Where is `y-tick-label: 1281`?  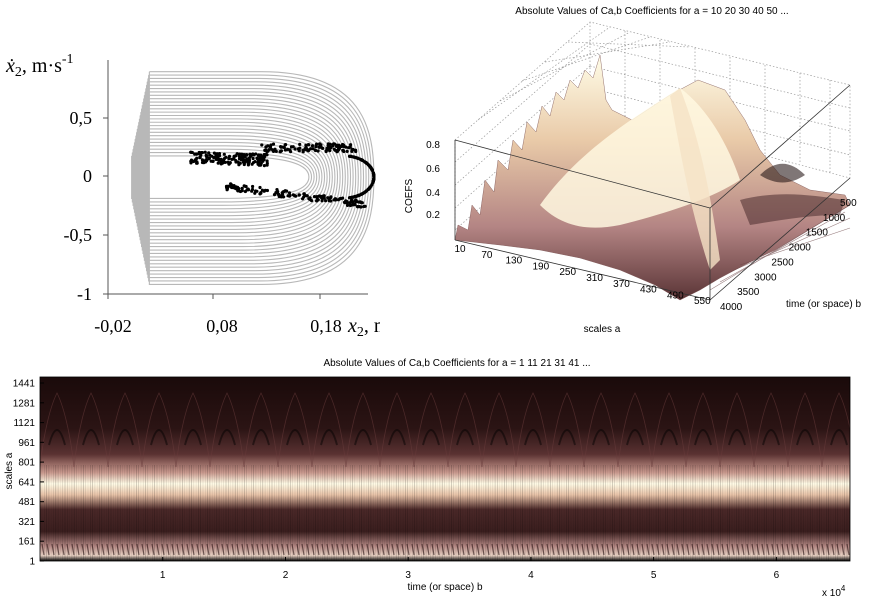
y-tick-label: 1281 is located at coordinates (24, 403).